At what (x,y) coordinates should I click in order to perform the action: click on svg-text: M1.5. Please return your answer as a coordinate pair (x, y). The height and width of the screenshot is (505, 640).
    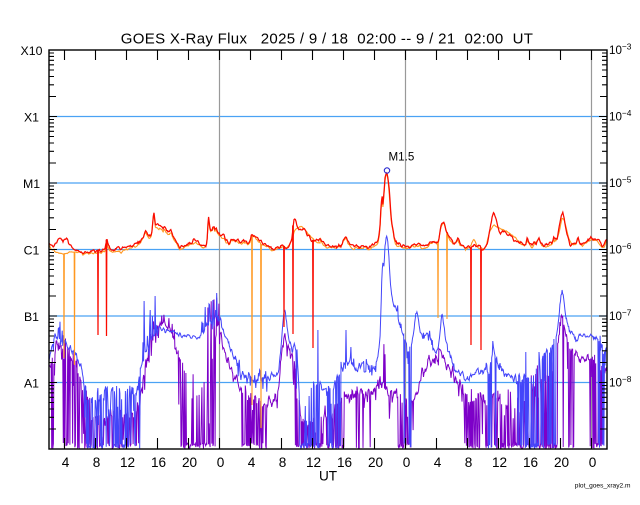
    Looking at the image, I should click on (402, 157).